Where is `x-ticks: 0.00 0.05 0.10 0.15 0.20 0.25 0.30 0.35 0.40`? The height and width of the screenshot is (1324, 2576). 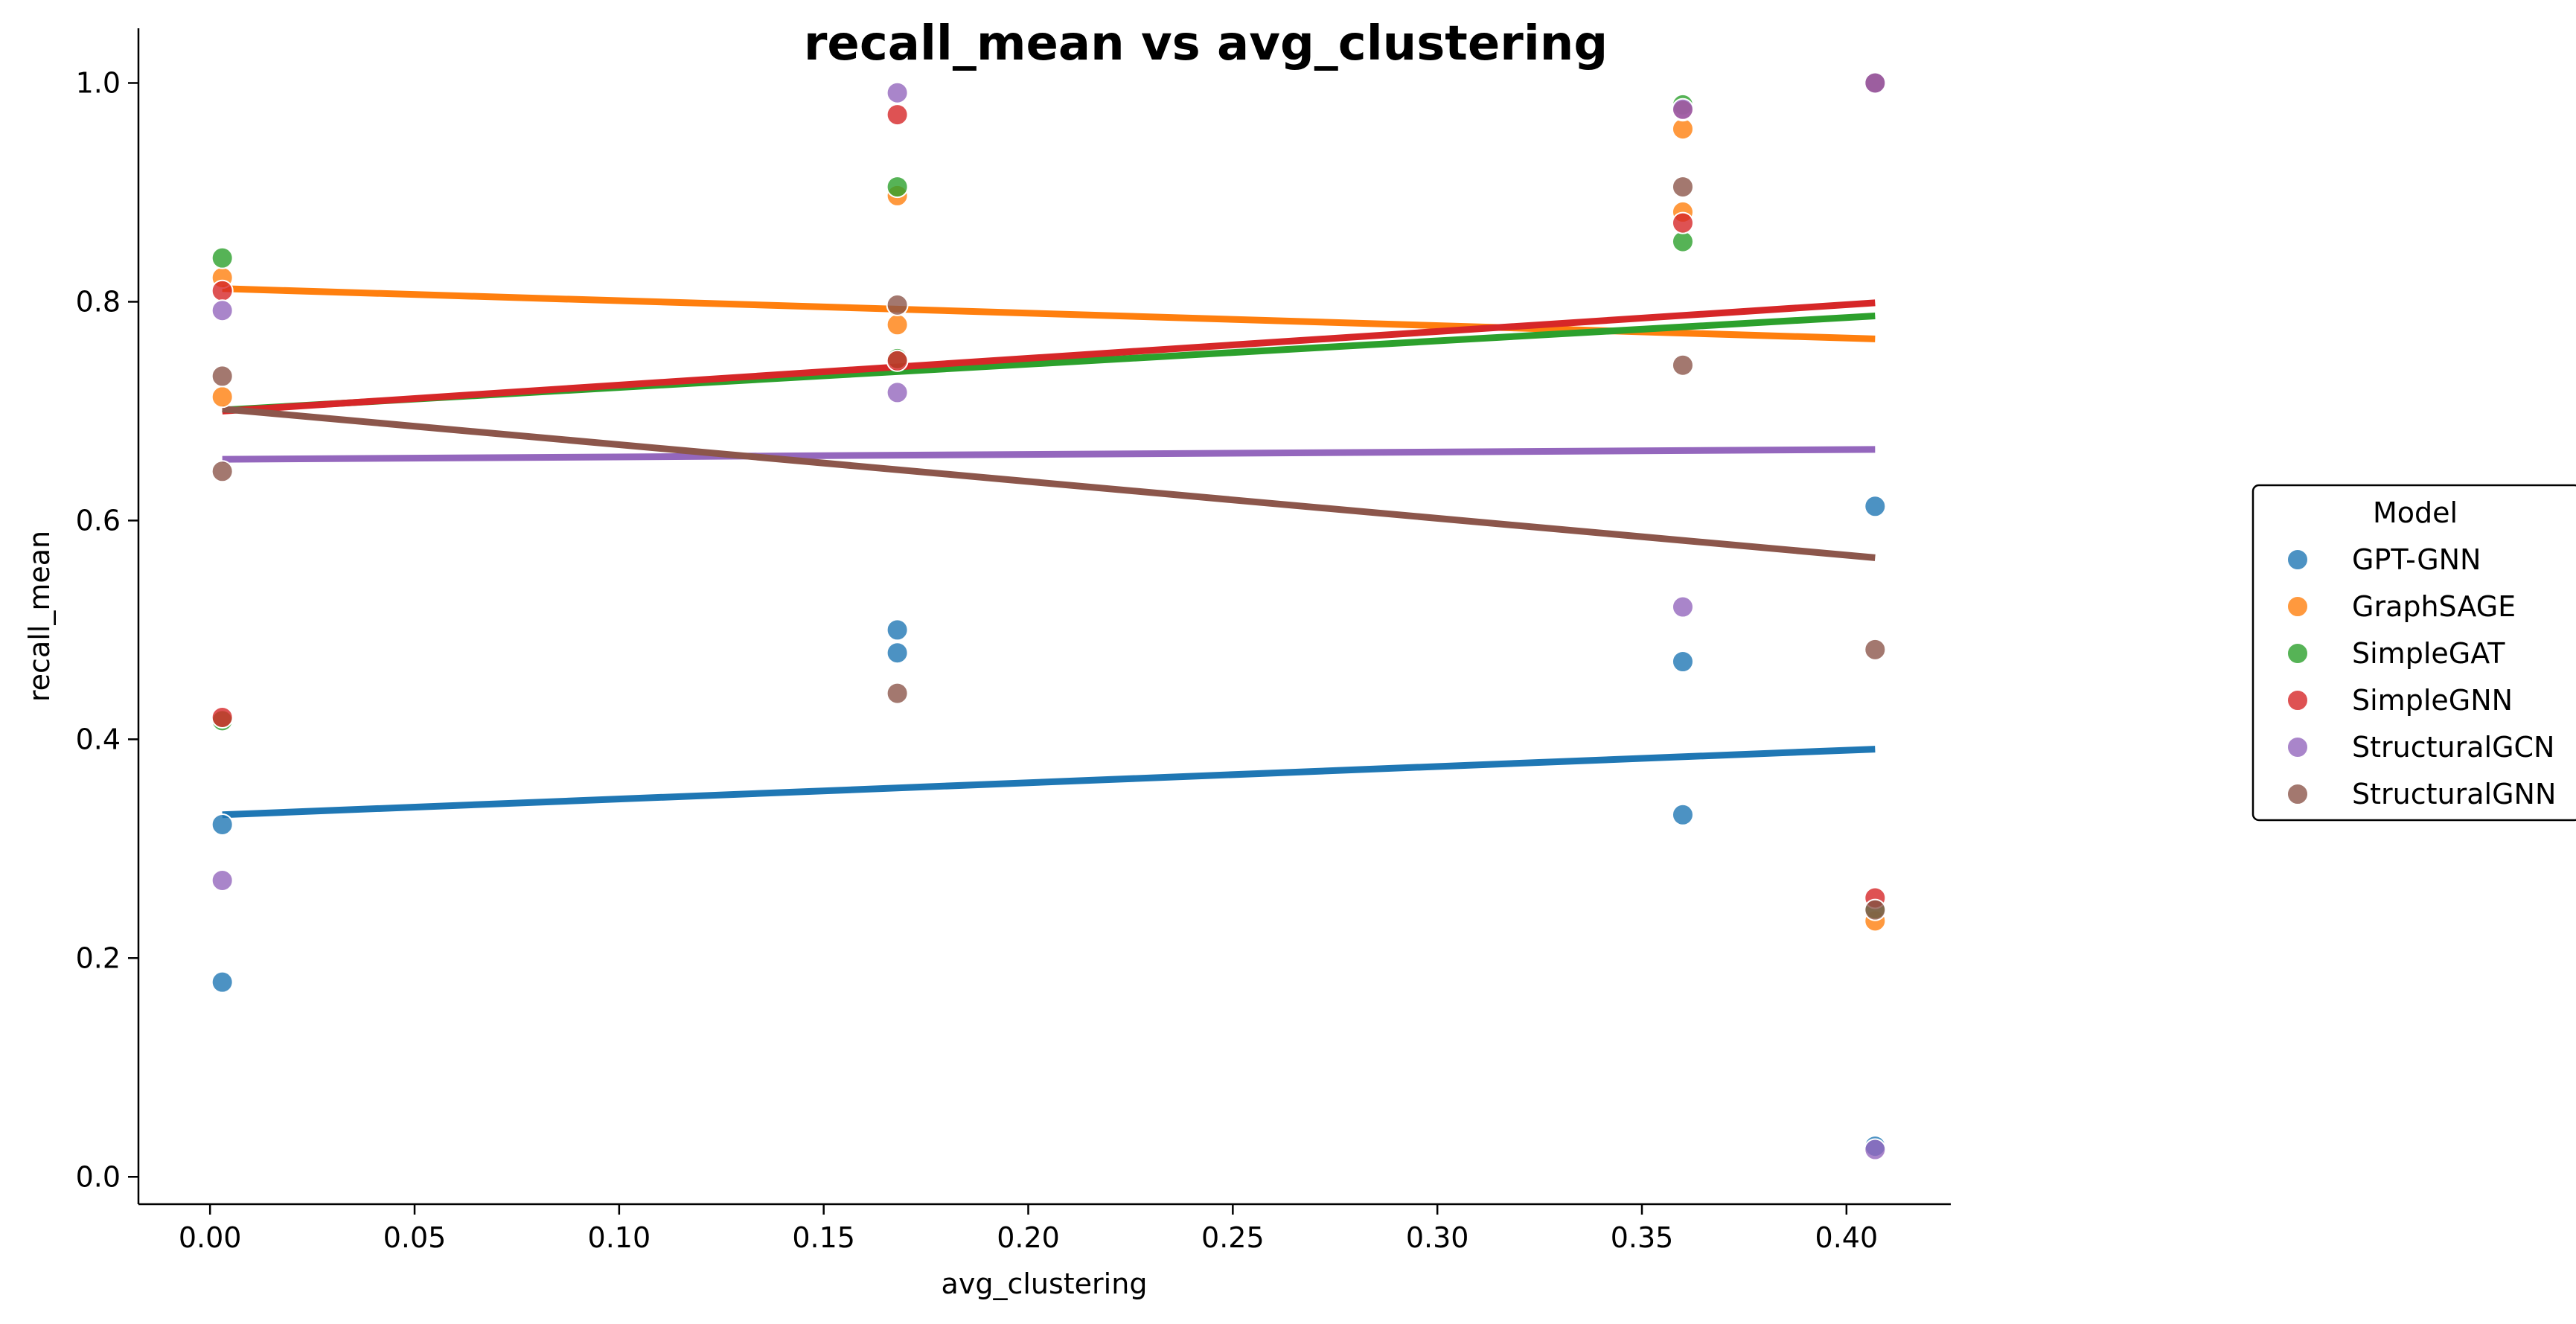 x-ticks: 0.00 0.05 0.10 0.15 0.20 0.25 0.30 0.35 0.40 is located at coordinates (1028, 1229).